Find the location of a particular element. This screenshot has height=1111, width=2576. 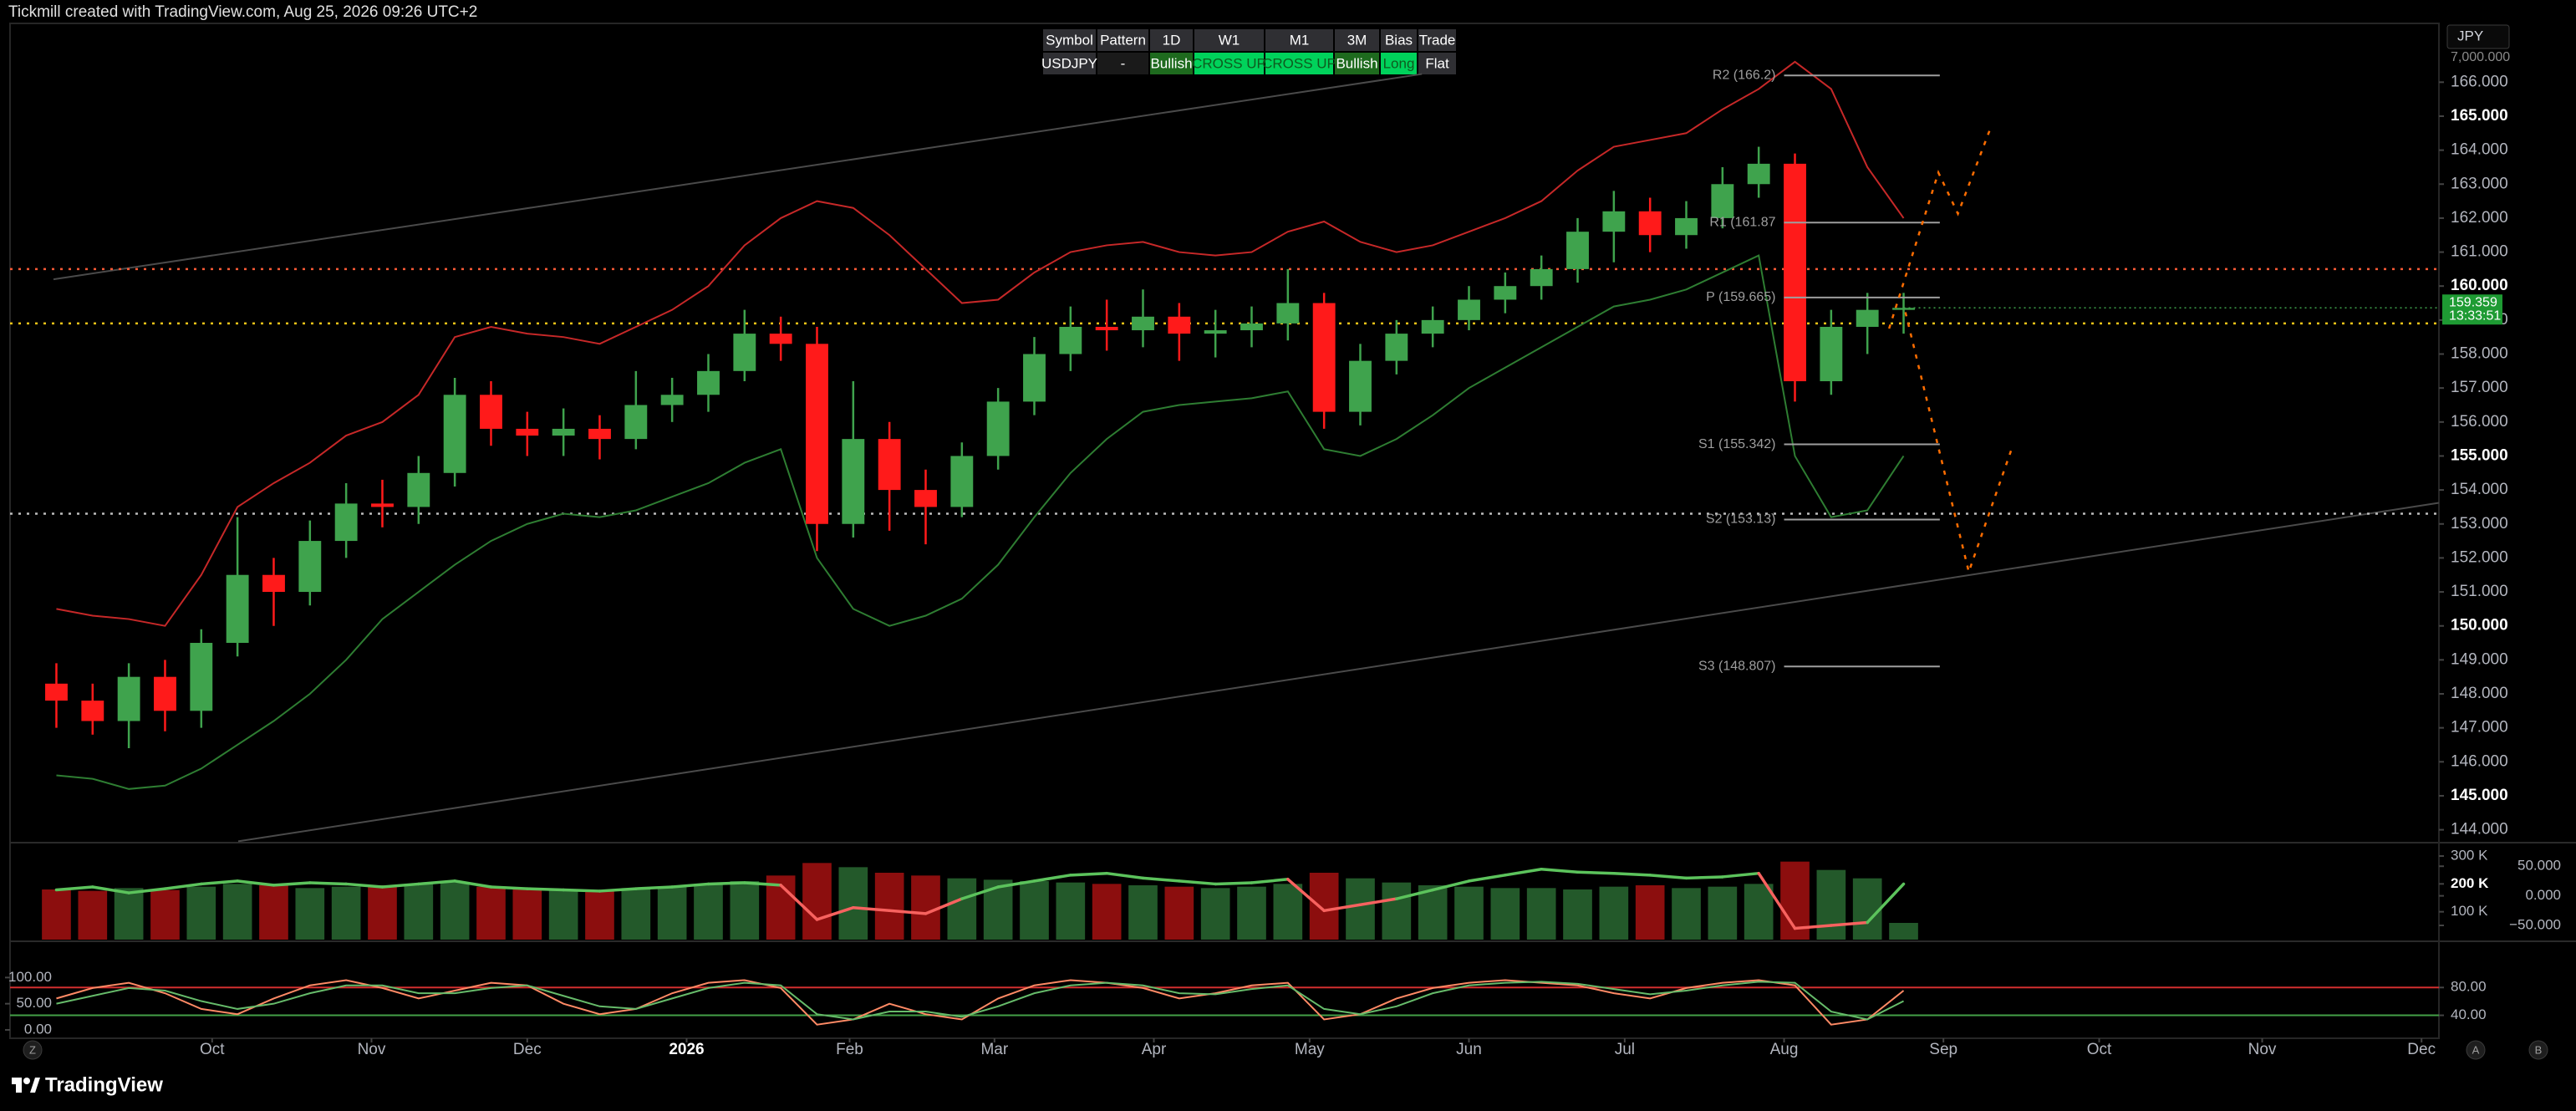

y-tick-label: 146.000 is located at coordinates (2479, 761).